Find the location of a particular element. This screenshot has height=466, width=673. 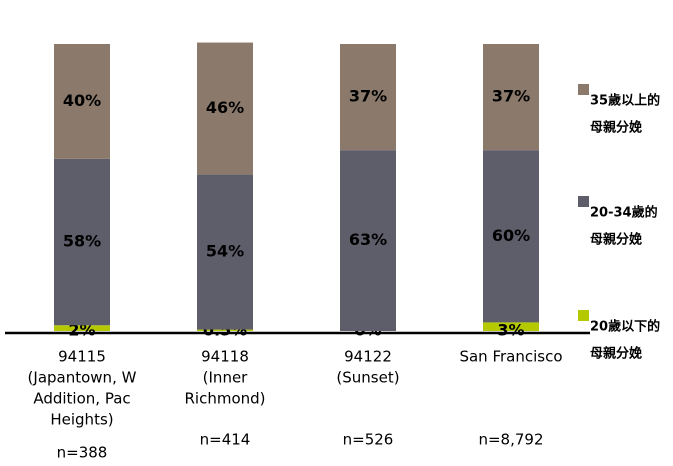

sample-size: n=526 is located at coordinates (368, 440).